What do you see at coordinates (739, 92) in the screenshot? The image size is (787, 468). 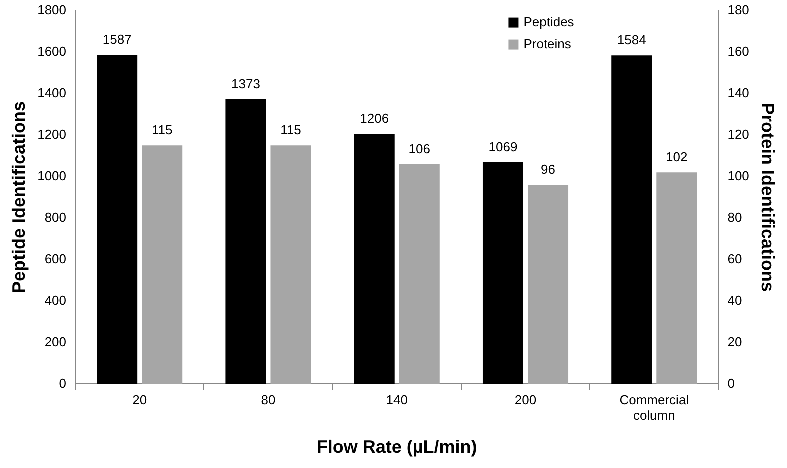 I see `y2-tick-label: 140` at bounding box center [739, 92].